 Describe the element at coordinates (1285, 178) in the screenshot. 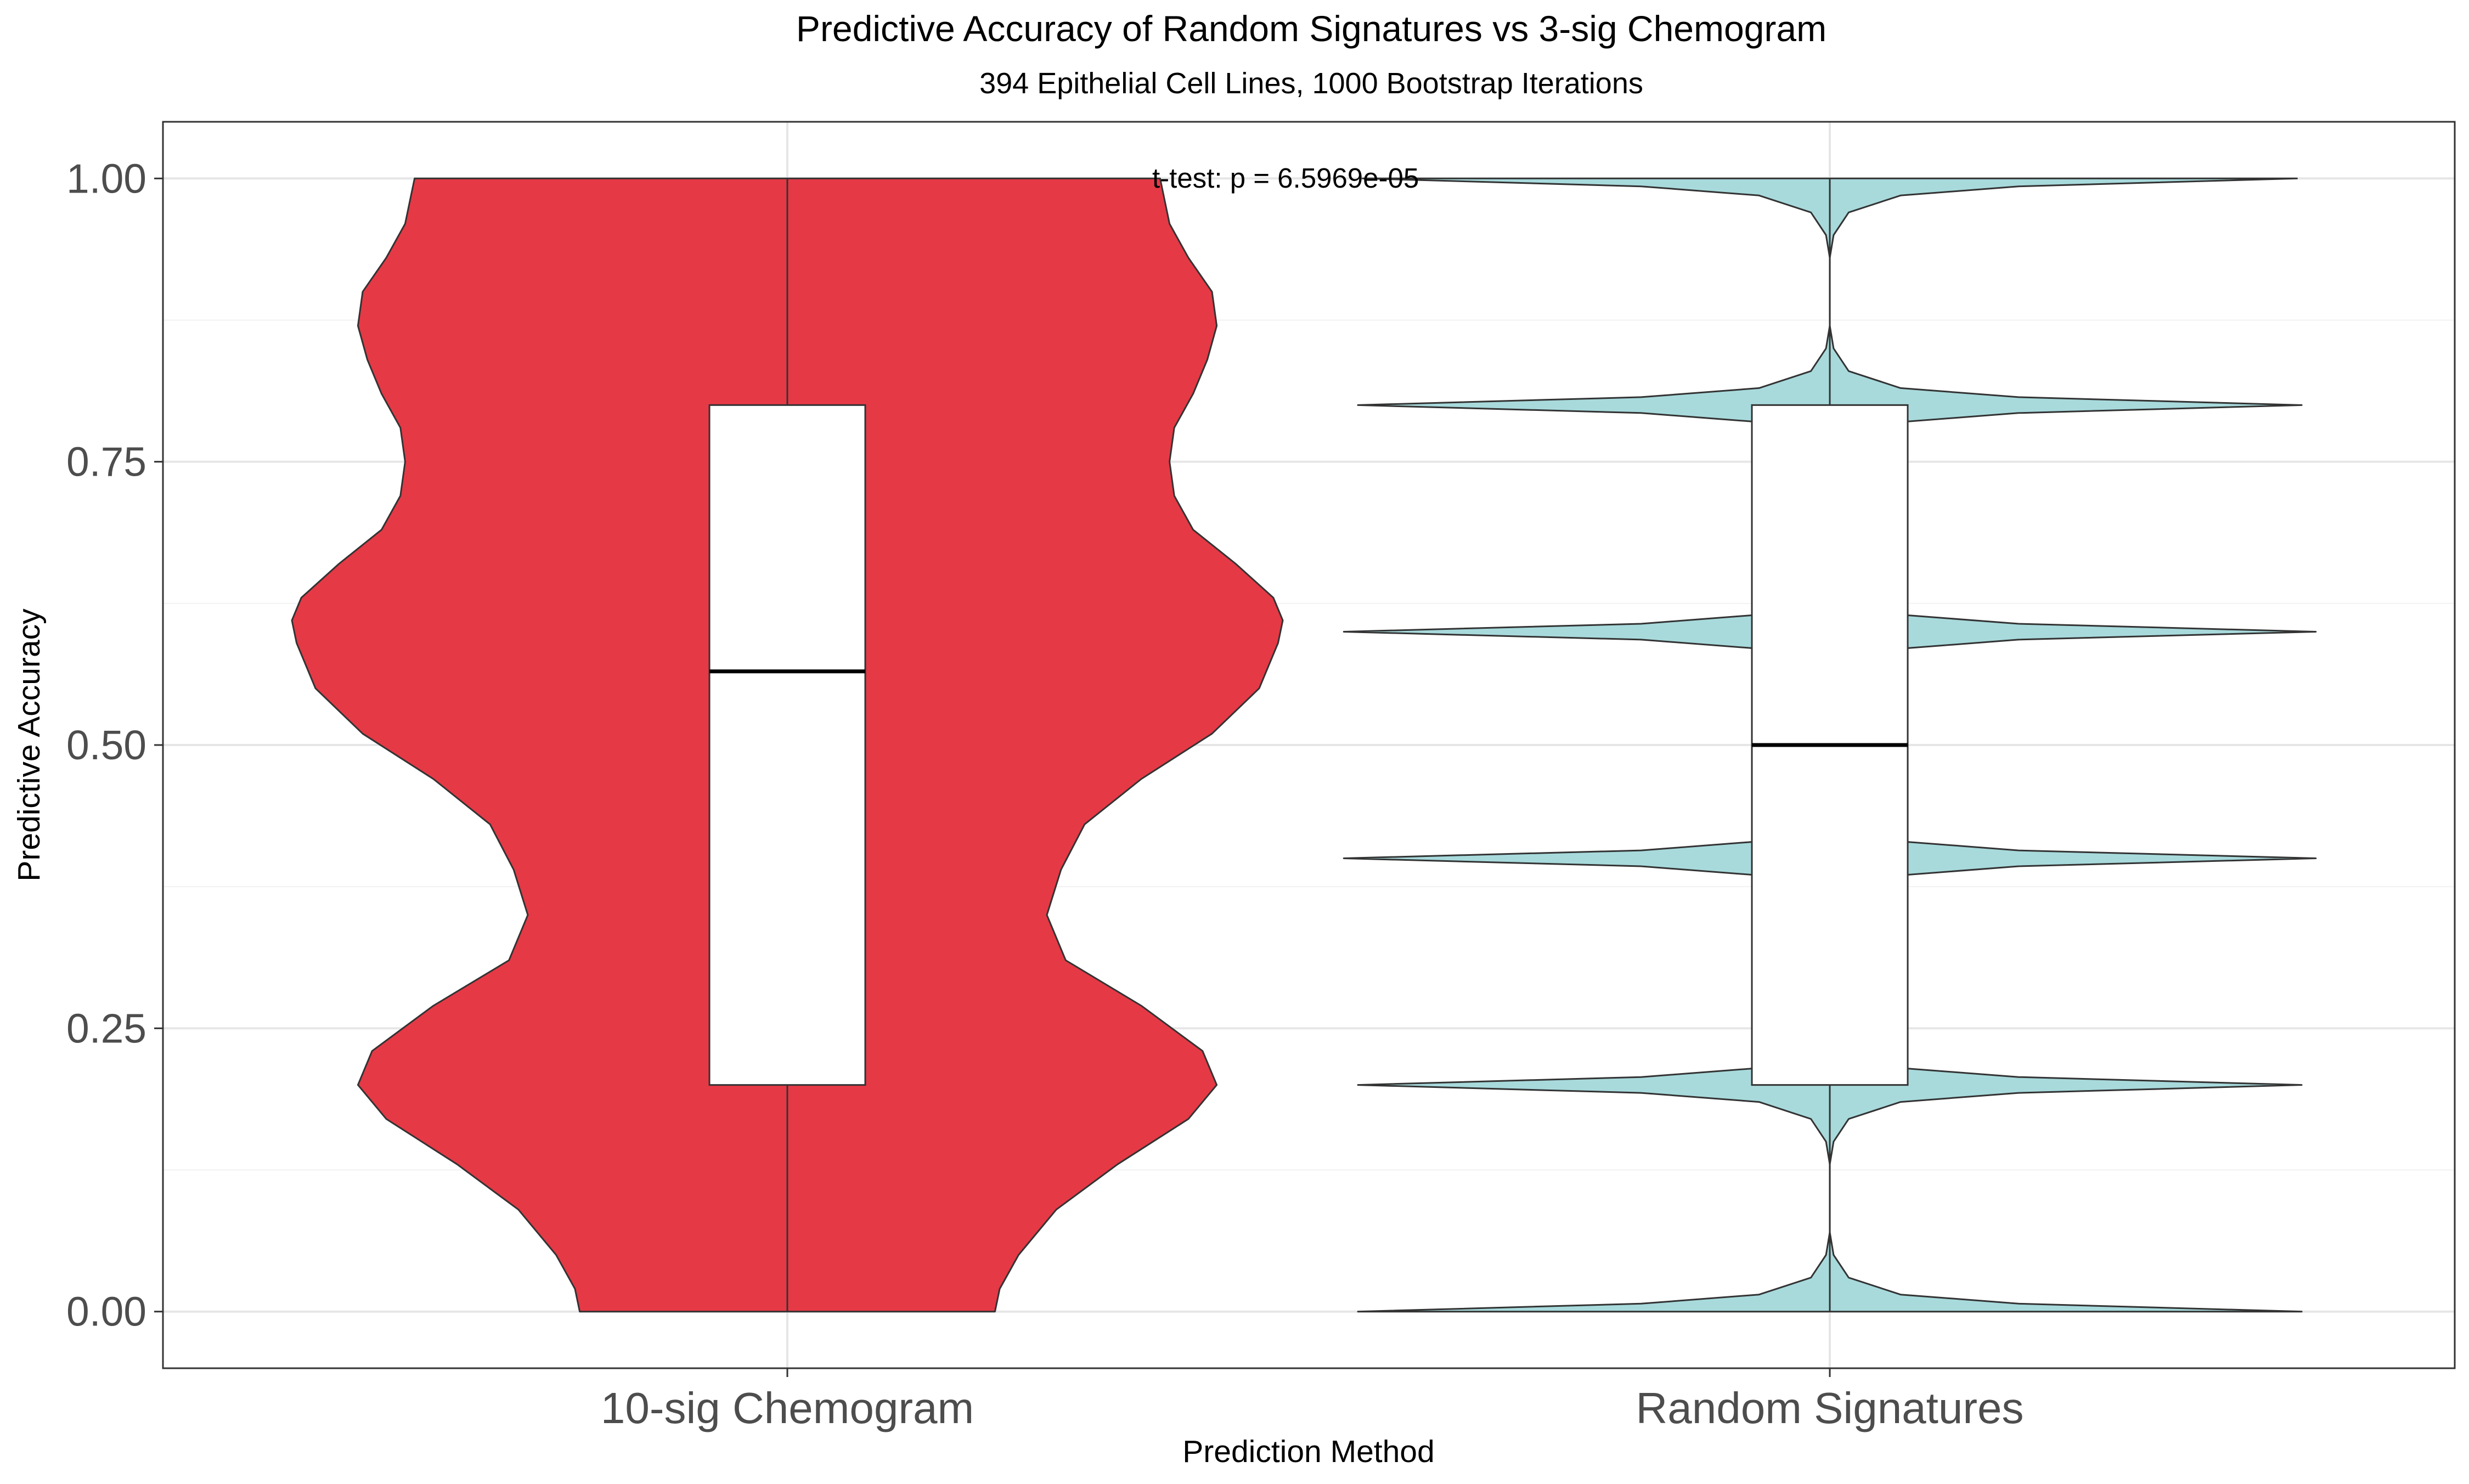

I see `t-test-annotation: t-test: p = 6.5969e-05` at that location.